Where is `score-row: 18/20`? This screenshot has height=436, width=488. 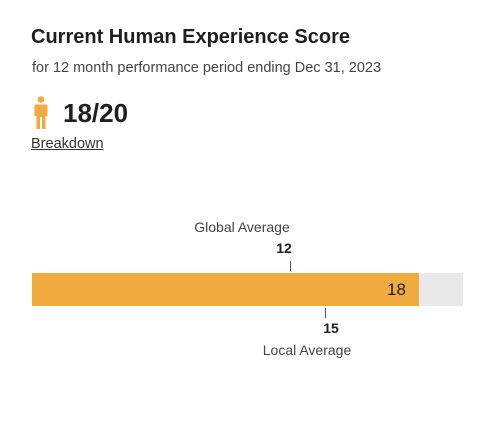
score-row: 18/20 is located at coordinates (80, 113).